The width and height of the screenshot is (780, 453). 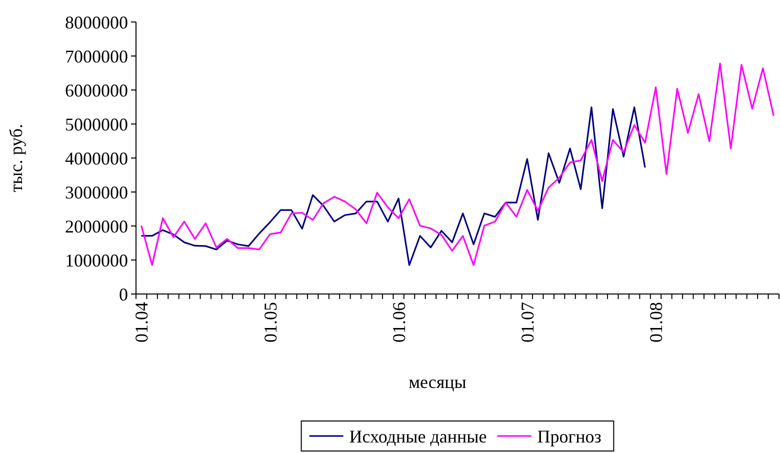 What do you see at coordinates (96, 90) in the screenshot?
I see `y-tick-label: 6000000` at bounding box center [96, 90].